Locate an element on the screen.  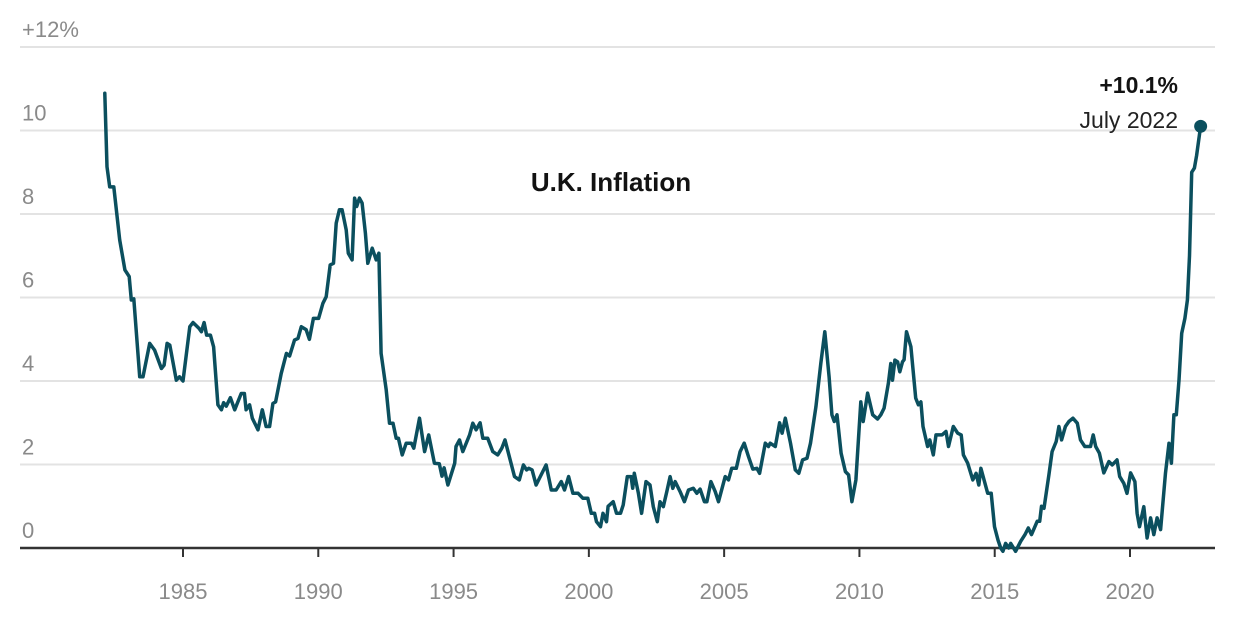
x-tick-label: 2000 is located at coordinates (588, 591).